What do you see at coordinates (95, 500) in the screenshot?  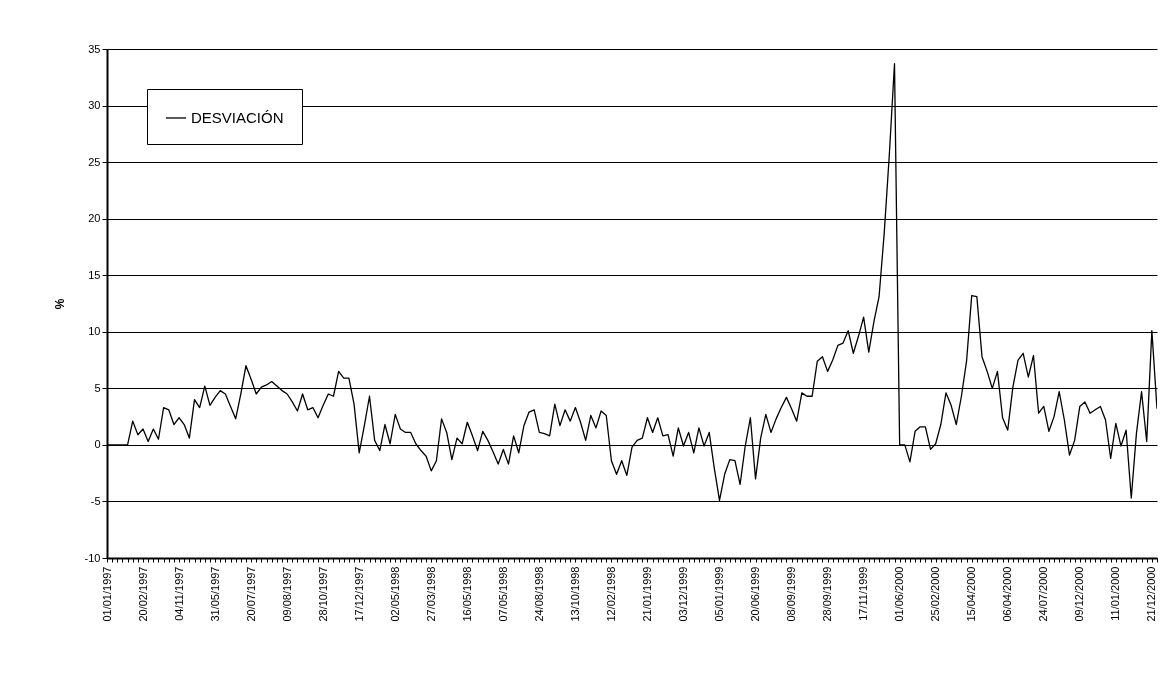 I see `y-tick-label: -5` at bounding box center [95, 500].